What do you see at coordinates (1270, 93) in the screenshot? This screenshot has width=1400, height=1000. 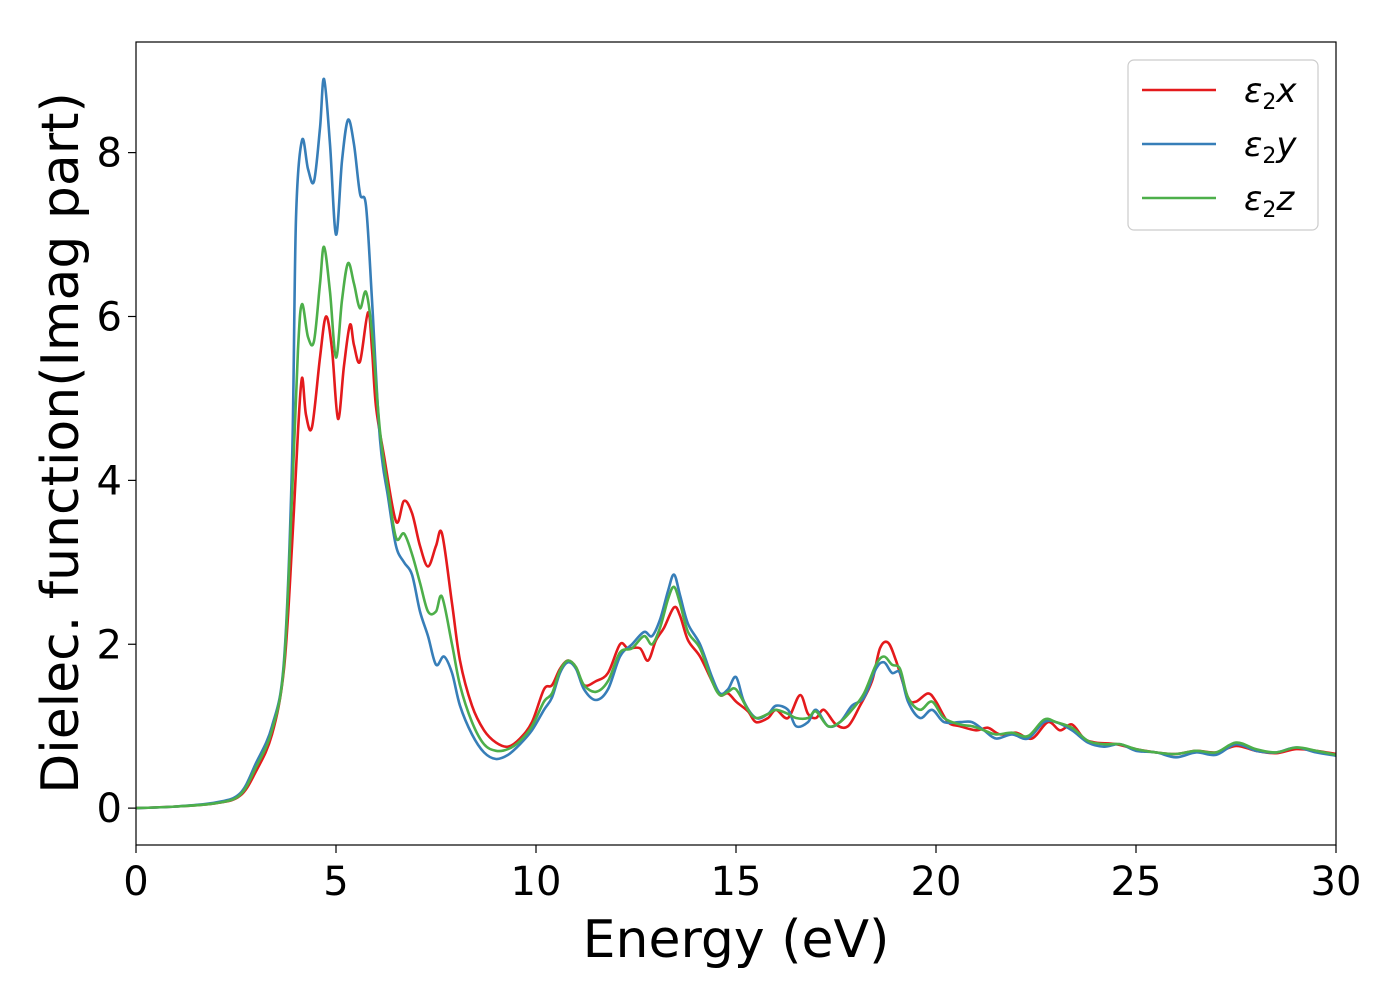 I see `legend-label-x: ε2x` at bounding box center [1270, 93].